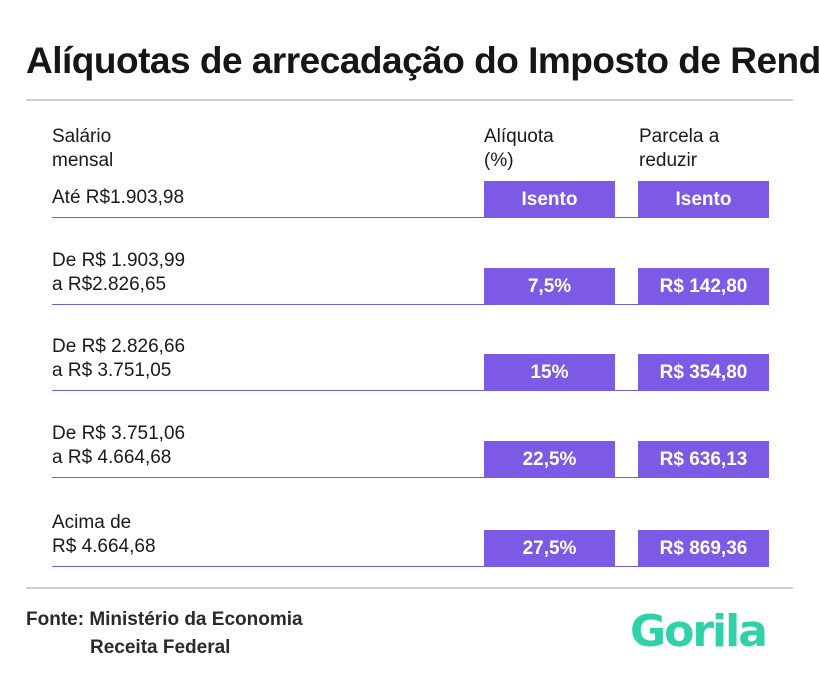  What do you see at coordinates (119, 358) in the screenshot?
I see `row-salario: De R$ 2.826,66 a R$ 3.751,05` at bounding box center [119, 358].